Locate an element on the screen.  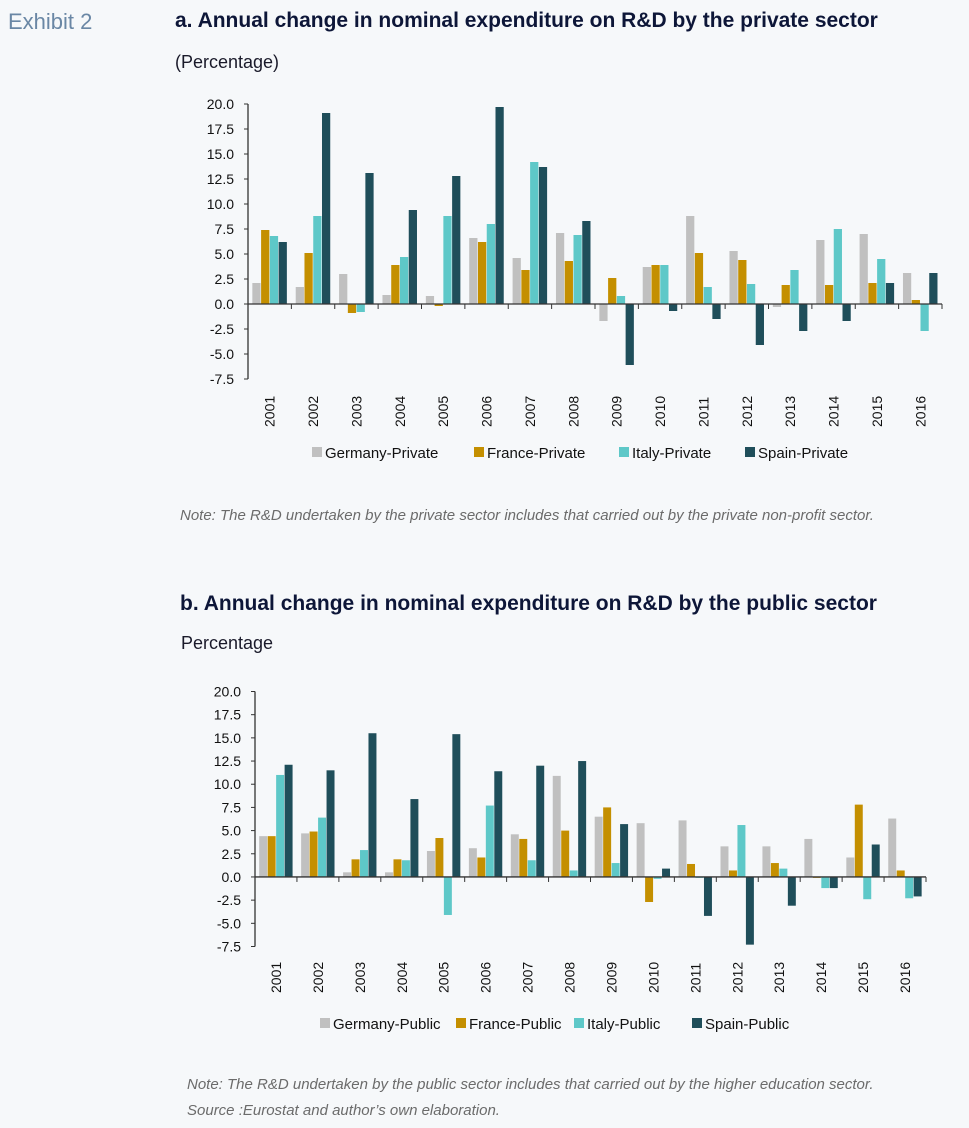
bar-germany-private-2013 is located at coordinates (777, 305).